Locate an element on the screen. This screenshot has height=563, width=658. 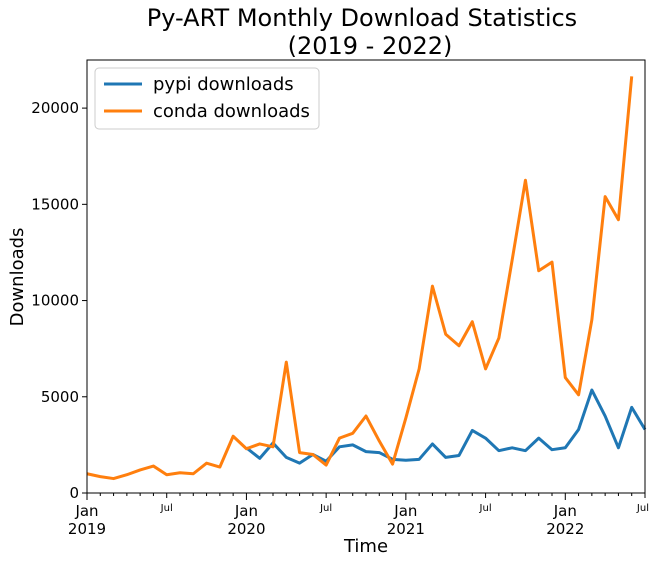
y-tick-label: 20000 is located at coordinates (55, 108).